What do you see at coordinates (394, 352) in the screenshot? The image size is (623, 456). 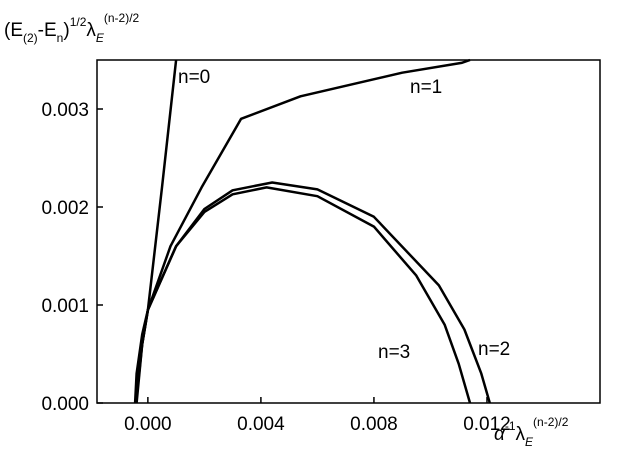 I see `series-label: n=3` at bounding box center [394, 352].